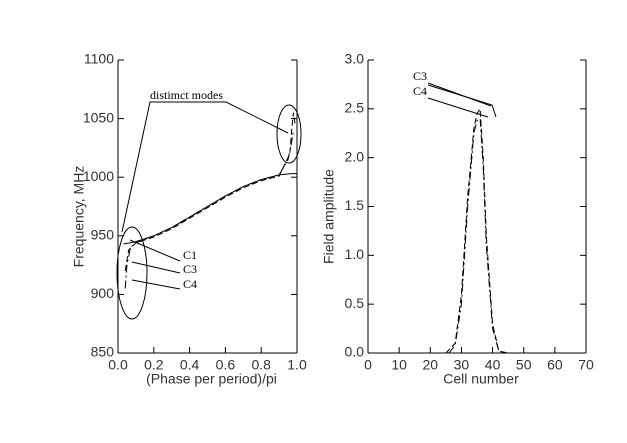 This screenshot has height=443, width=627. What do you see at coordinates (368, 365) in the screenshot?
I see `x-tick-label: 0` at bounding box center [368, 365].